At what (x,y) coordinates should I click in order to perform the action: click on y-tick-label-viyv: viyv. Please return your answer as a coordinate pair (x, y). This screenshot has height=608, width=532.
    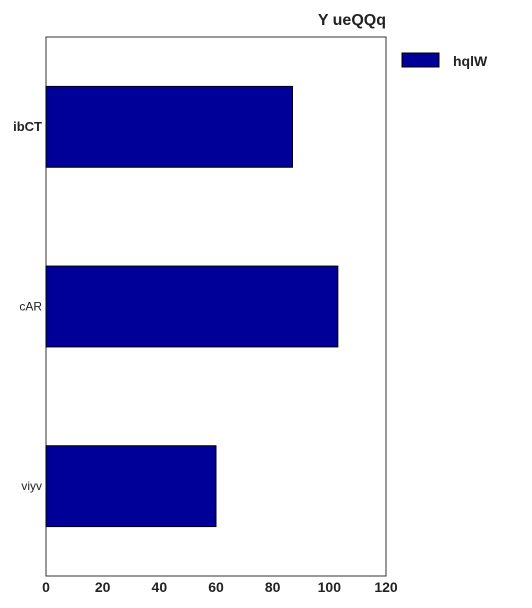
    Looking at the image, I should click on (31, 486).